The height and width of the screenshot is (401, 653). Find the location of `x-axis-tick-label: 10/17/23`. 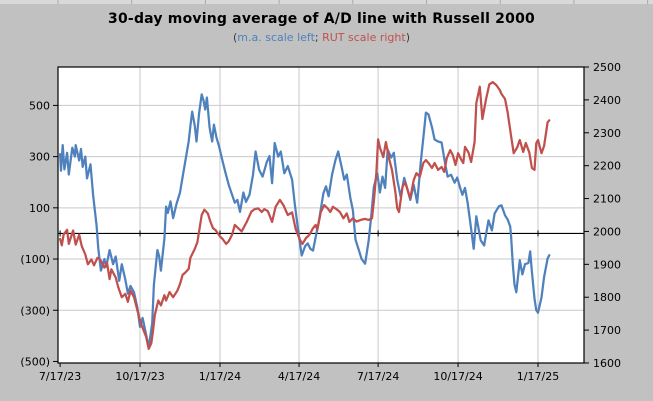

x-axis-tick-label: 10/17/23 is located at coordinates (139, 376).